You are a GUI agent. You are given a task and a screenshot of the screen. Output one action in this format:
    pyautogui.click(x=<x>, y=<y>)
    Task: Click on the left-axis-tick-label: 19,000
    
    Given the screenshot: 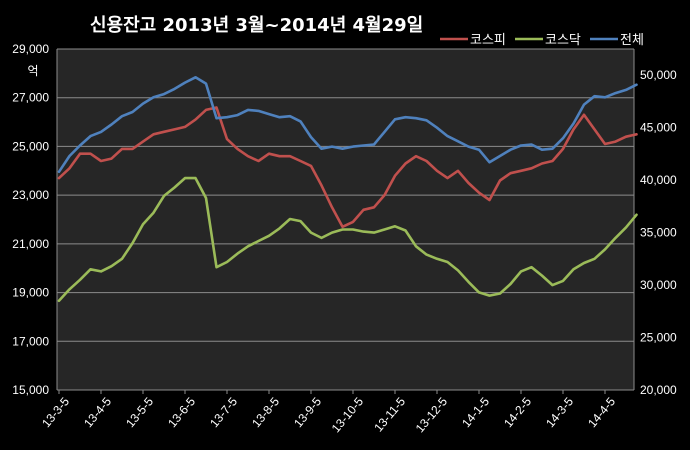 What is the action you would take?
    pyautogui.click(x=30, y=293)
    